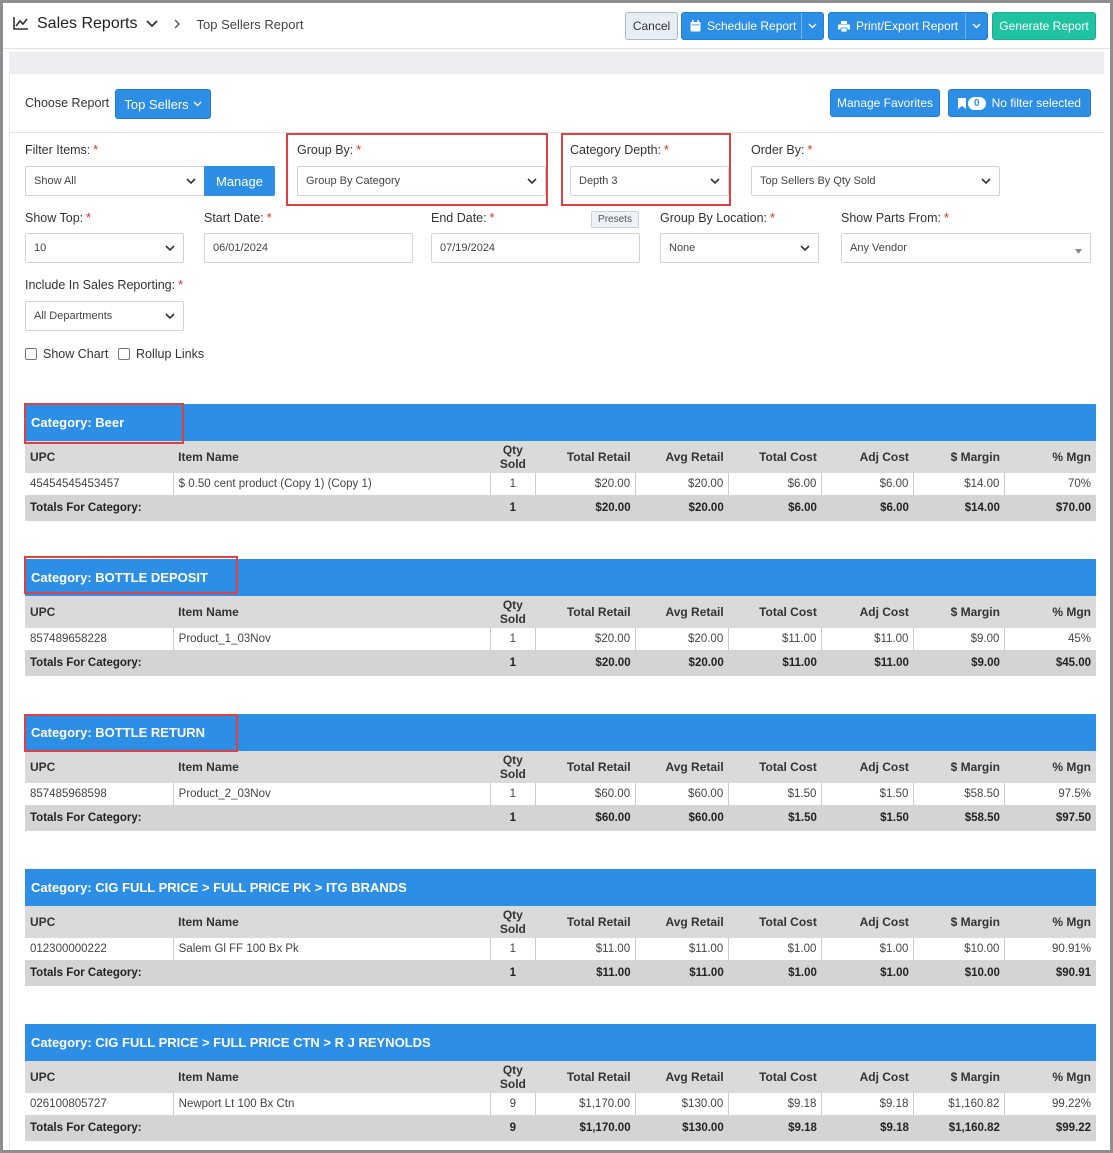 The image size is (1113, 1153). What do you see at coordinates (615, 219) in the screenshot?
I see `presets-button: Presets` at bounding box center [615, 219].